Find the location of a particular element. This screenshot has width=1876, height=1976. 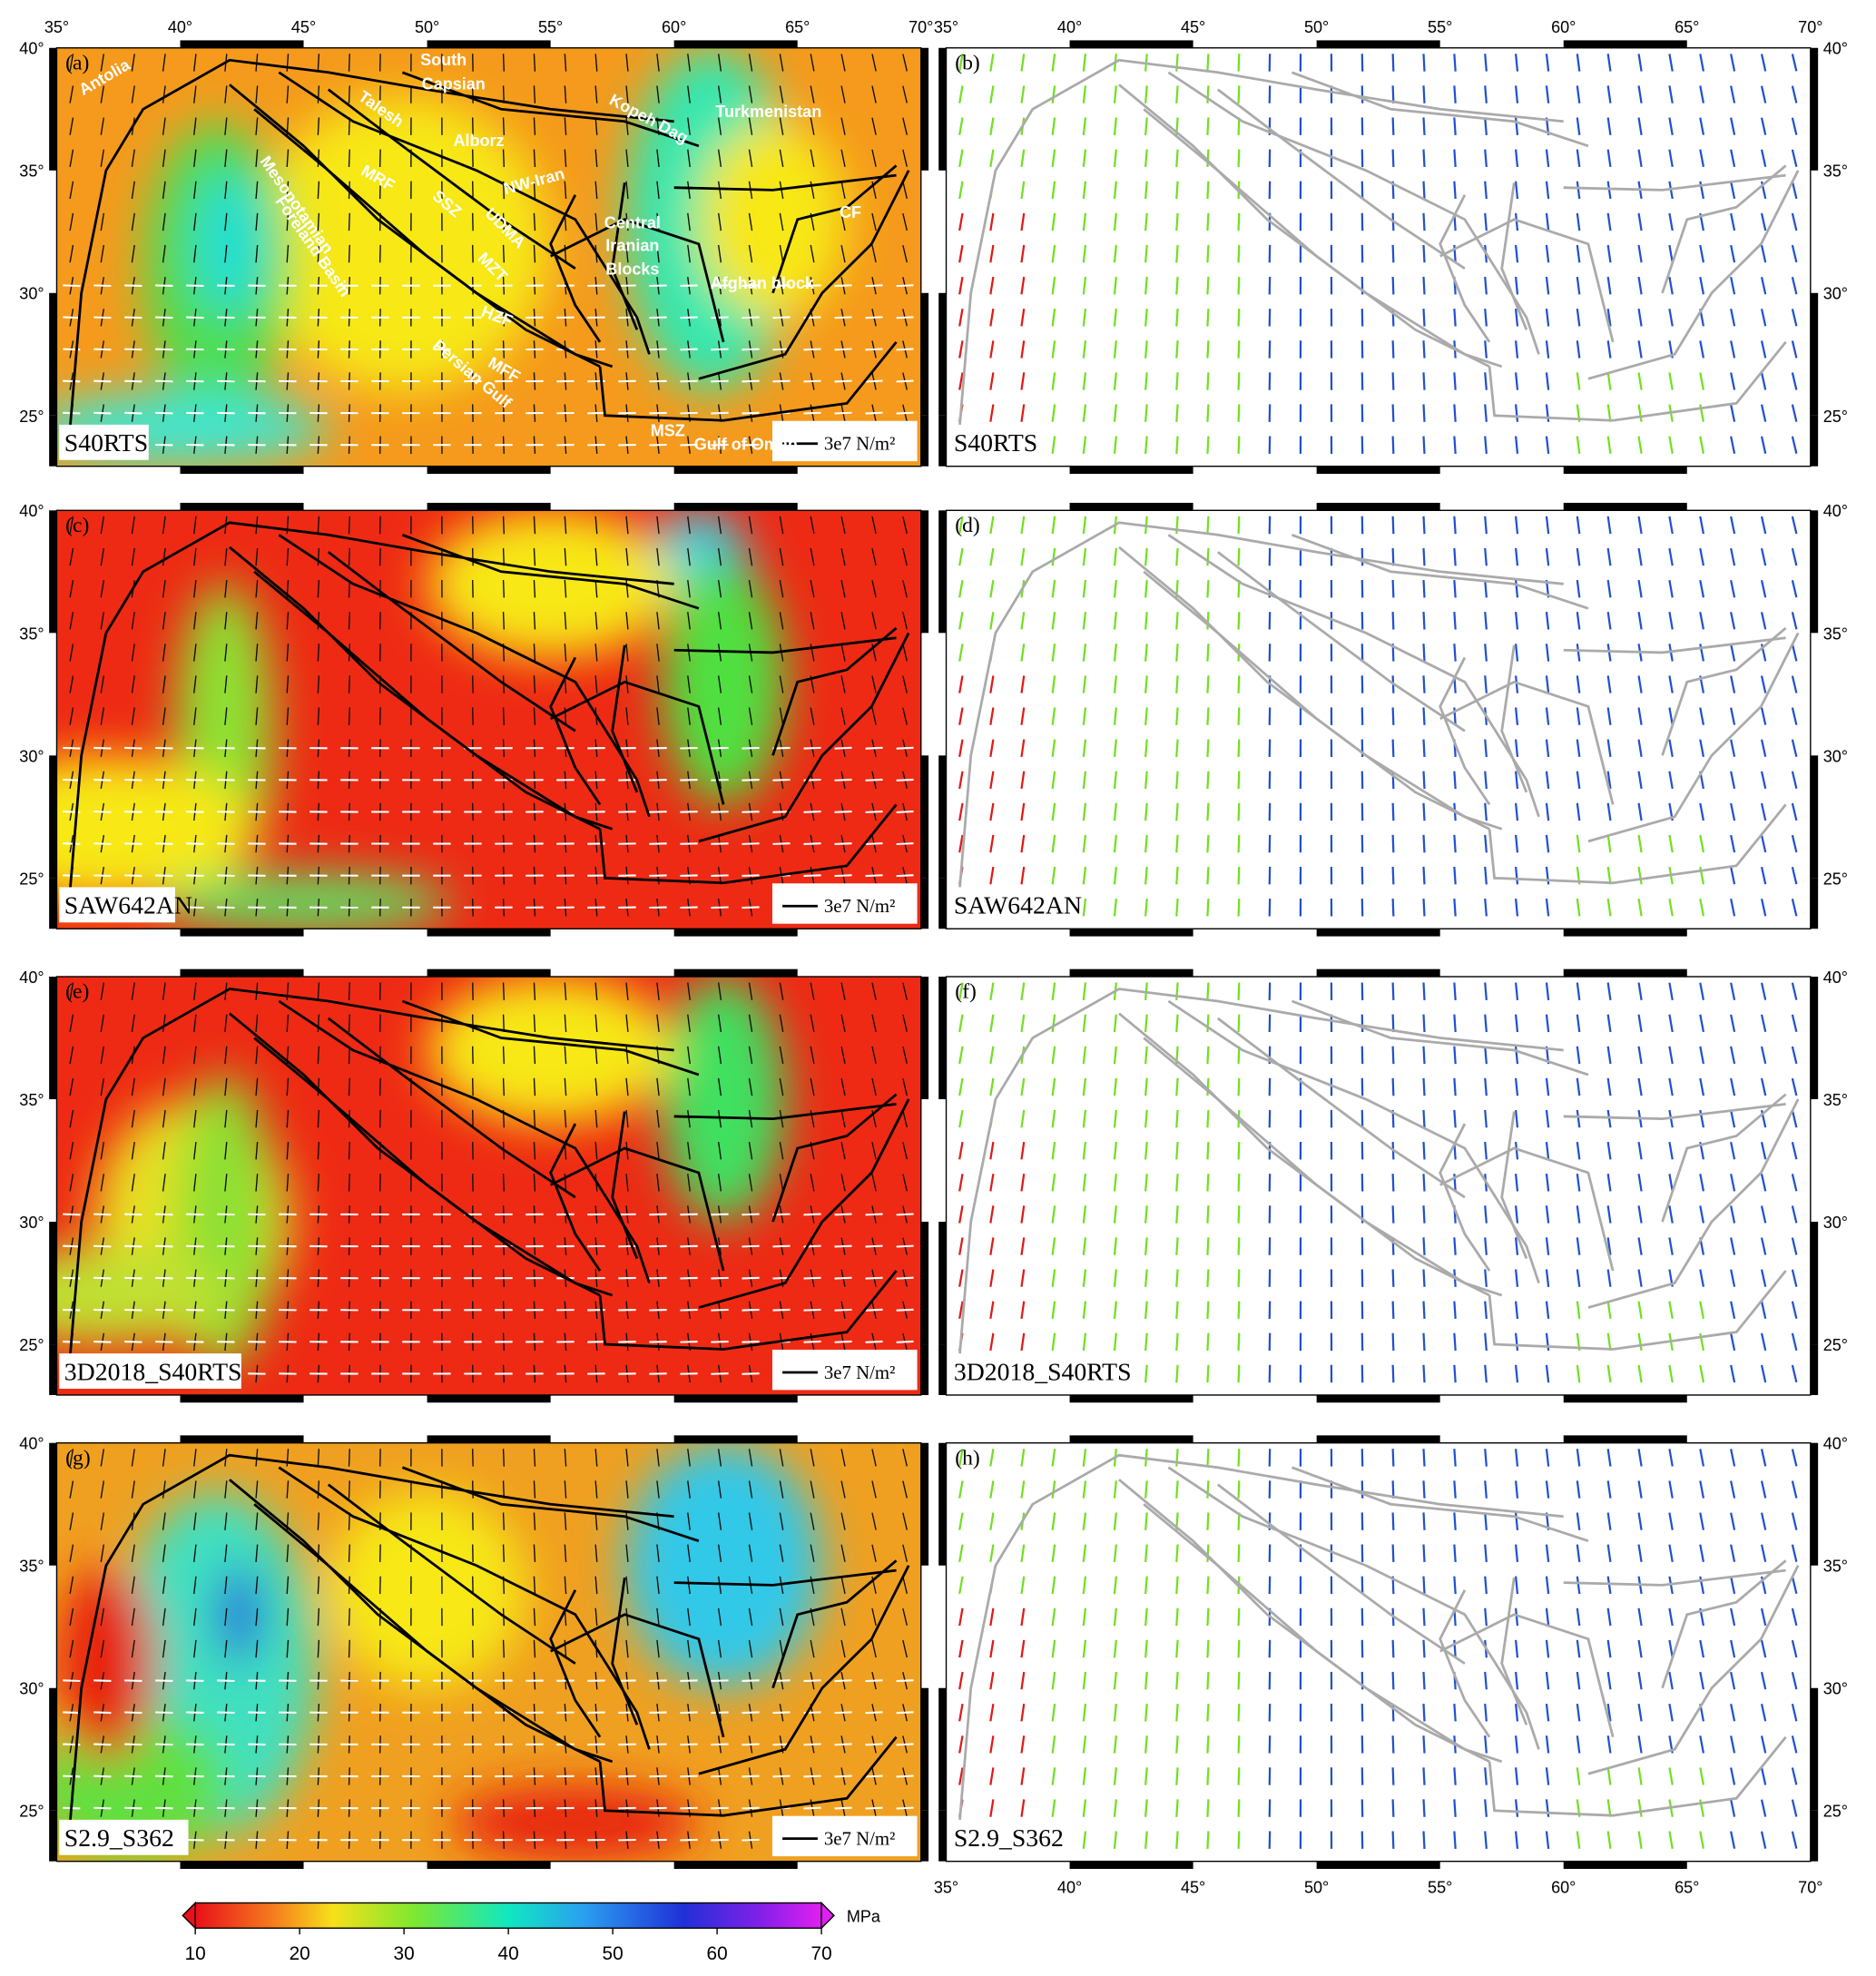

lon-tick-label: 50° is located at coordinates (1316, 1887).